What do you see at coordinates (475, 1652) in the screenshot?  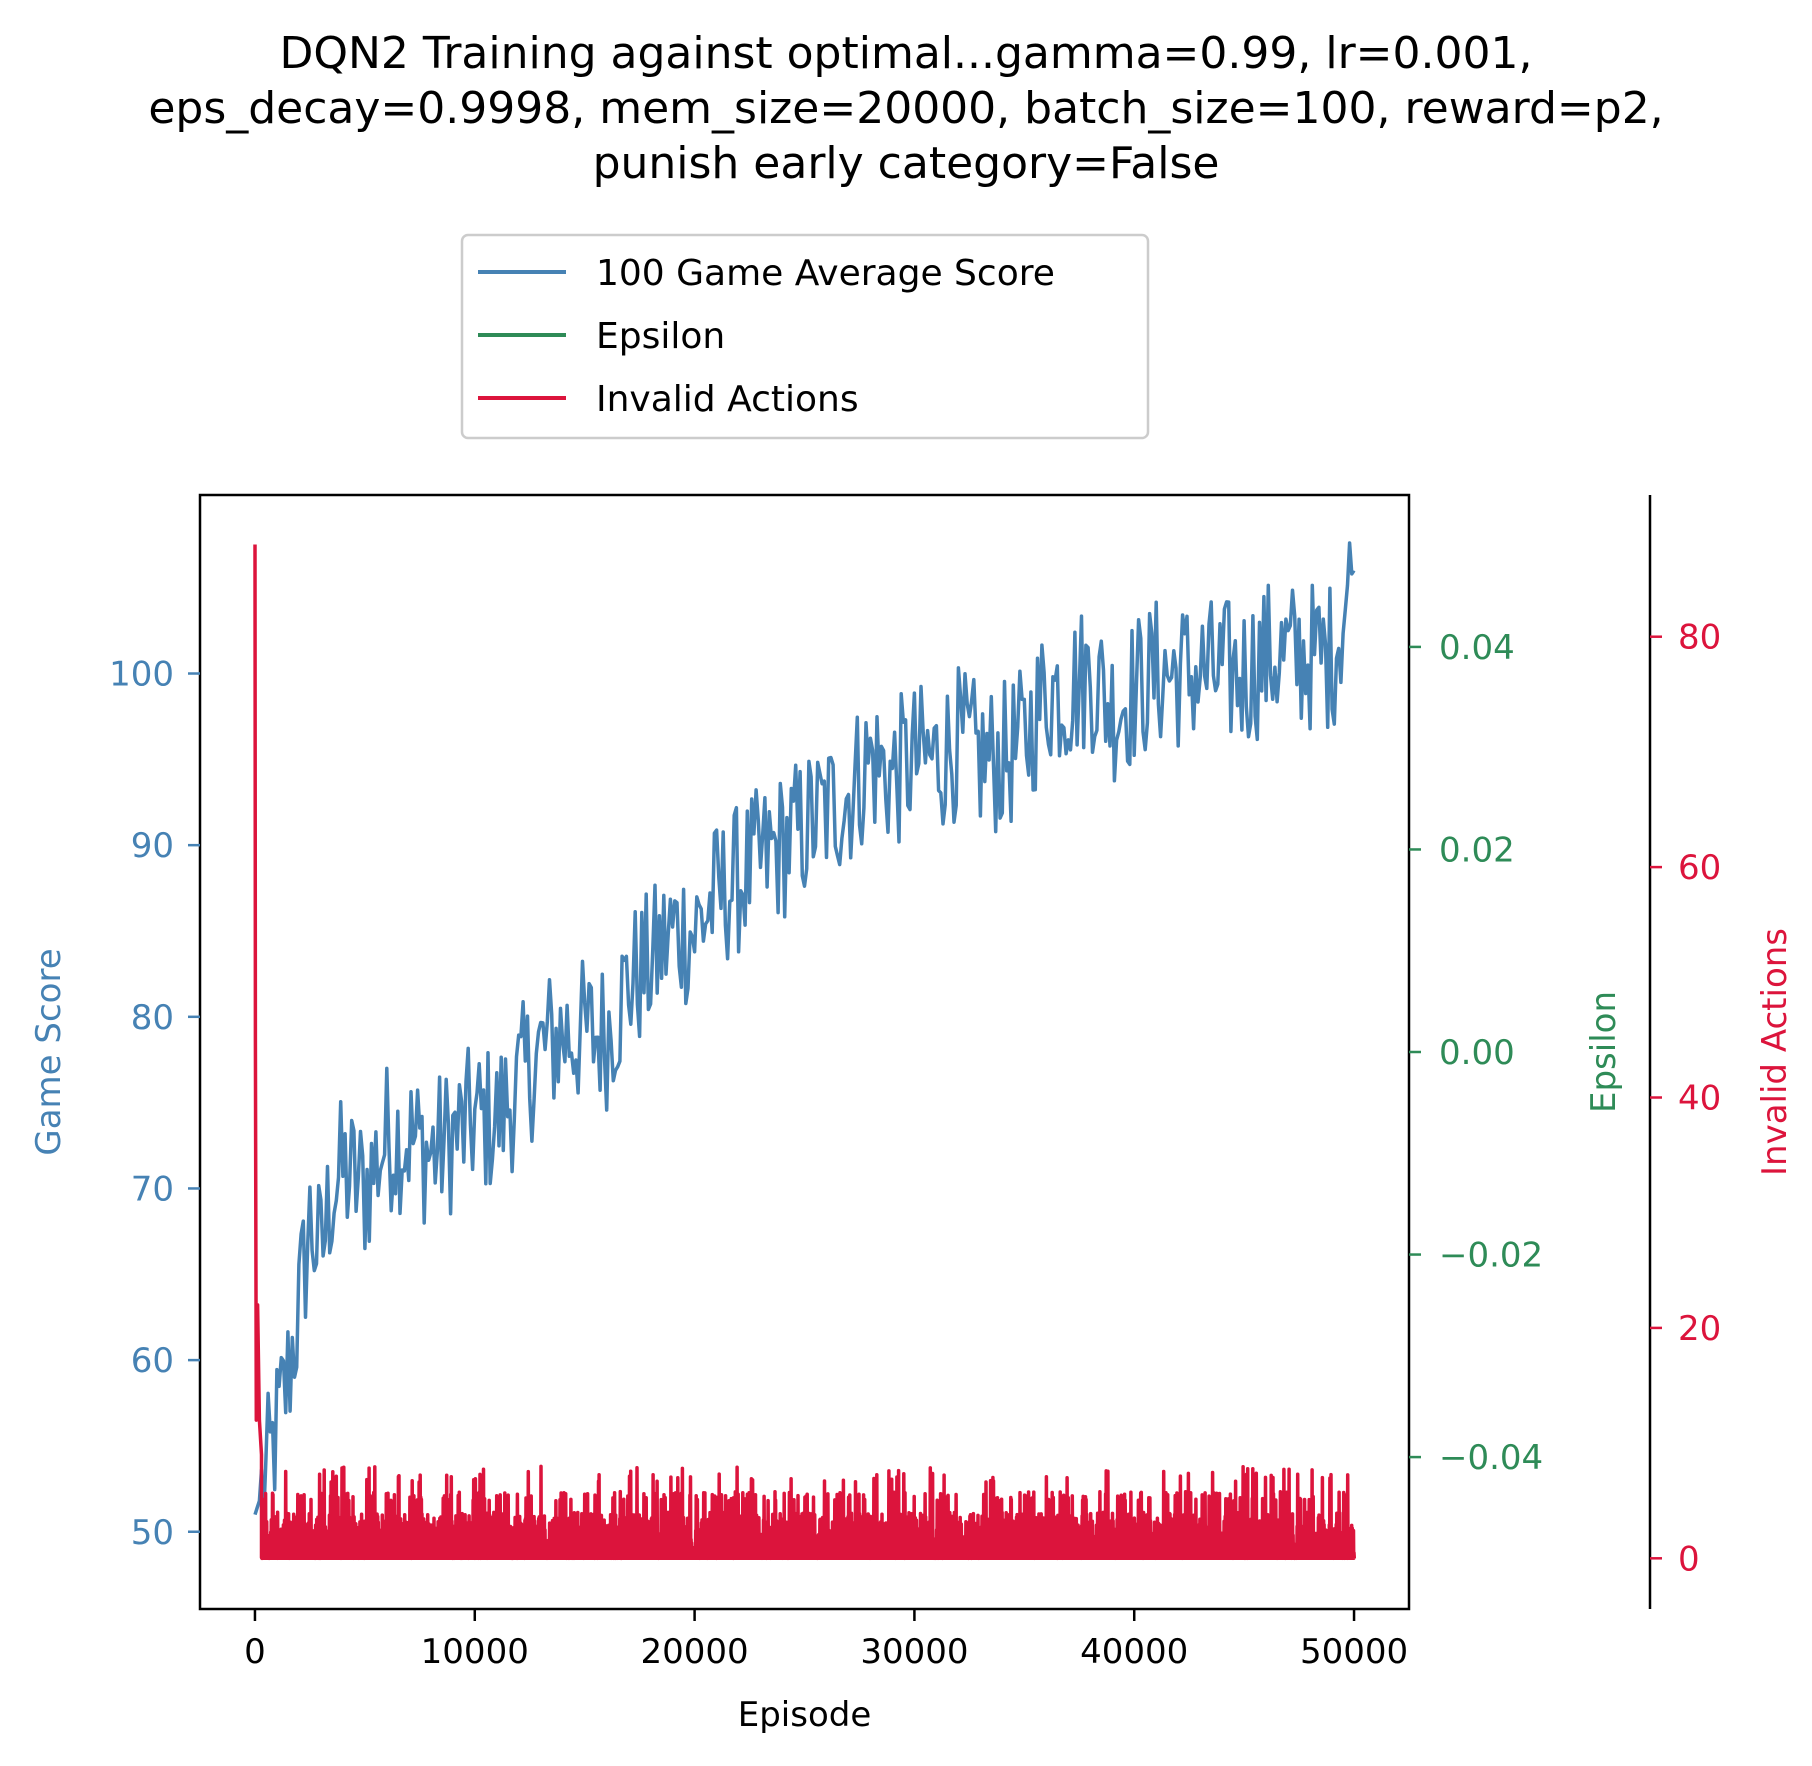 I see `x-tick-label: 10000` at bounding box center [475, 1652].